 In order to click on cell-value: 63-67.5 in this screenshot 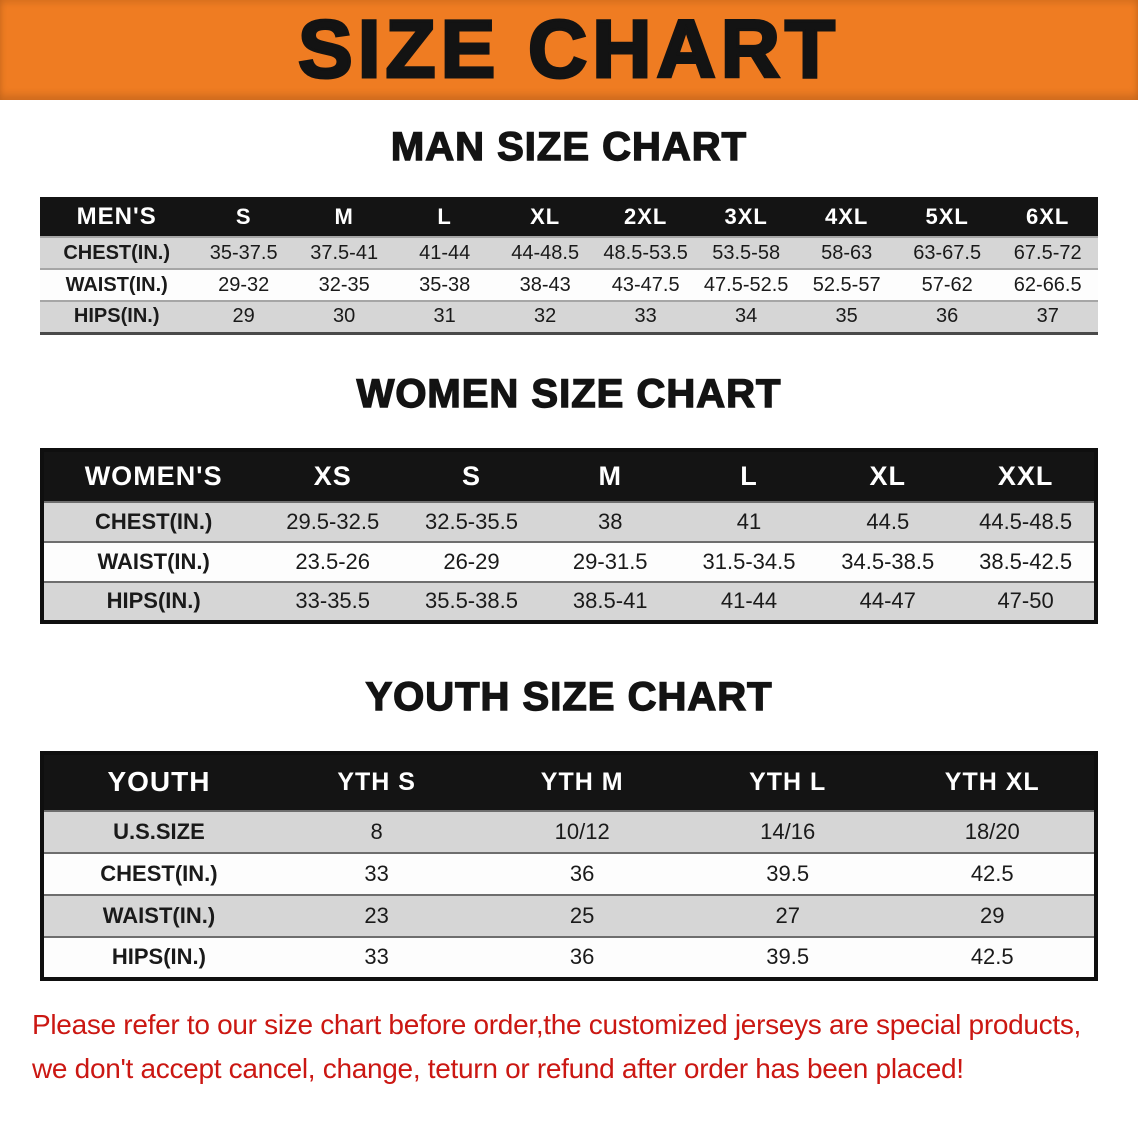, I will do `click(947, 252)`.